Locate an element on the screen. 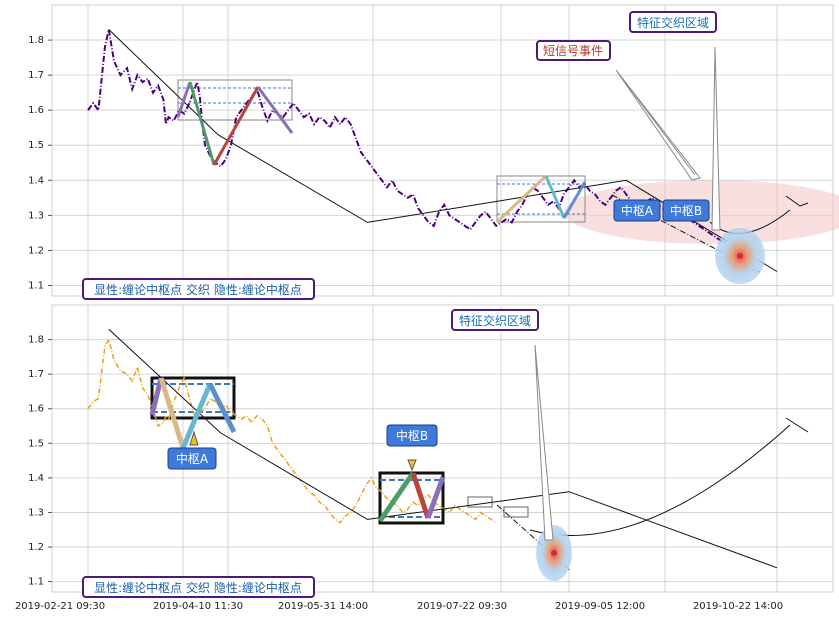  x-tick-label: 2019-05-31 14:00 is located at coordinates (323, 606).